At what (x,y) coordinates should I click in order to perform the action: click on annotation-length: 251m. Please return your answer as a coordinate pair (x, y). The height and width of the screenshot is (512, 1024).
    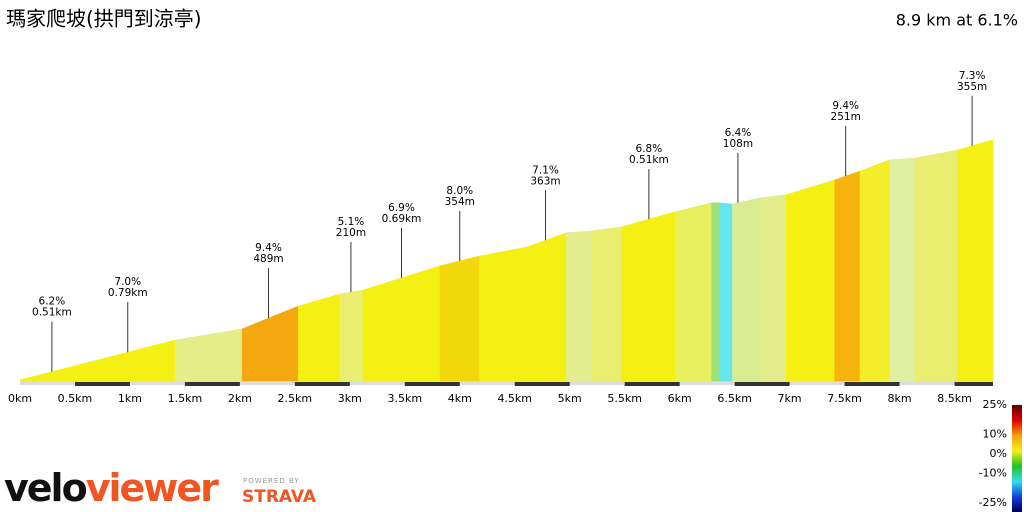
    Looking at the image, I should click on (846, 117).